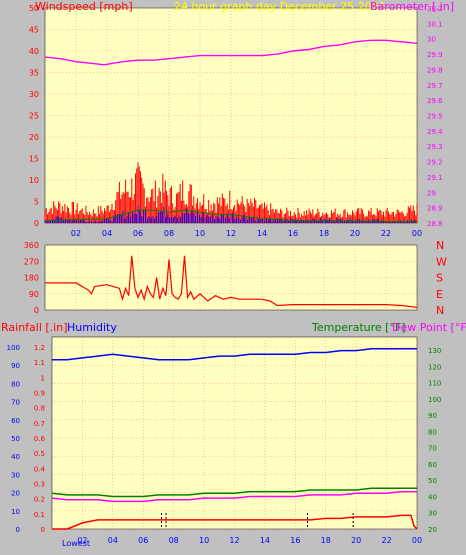 The height and width of the screenshot is (555, 466). I want to click on direction-tick-label: 90, so click(34, 294).